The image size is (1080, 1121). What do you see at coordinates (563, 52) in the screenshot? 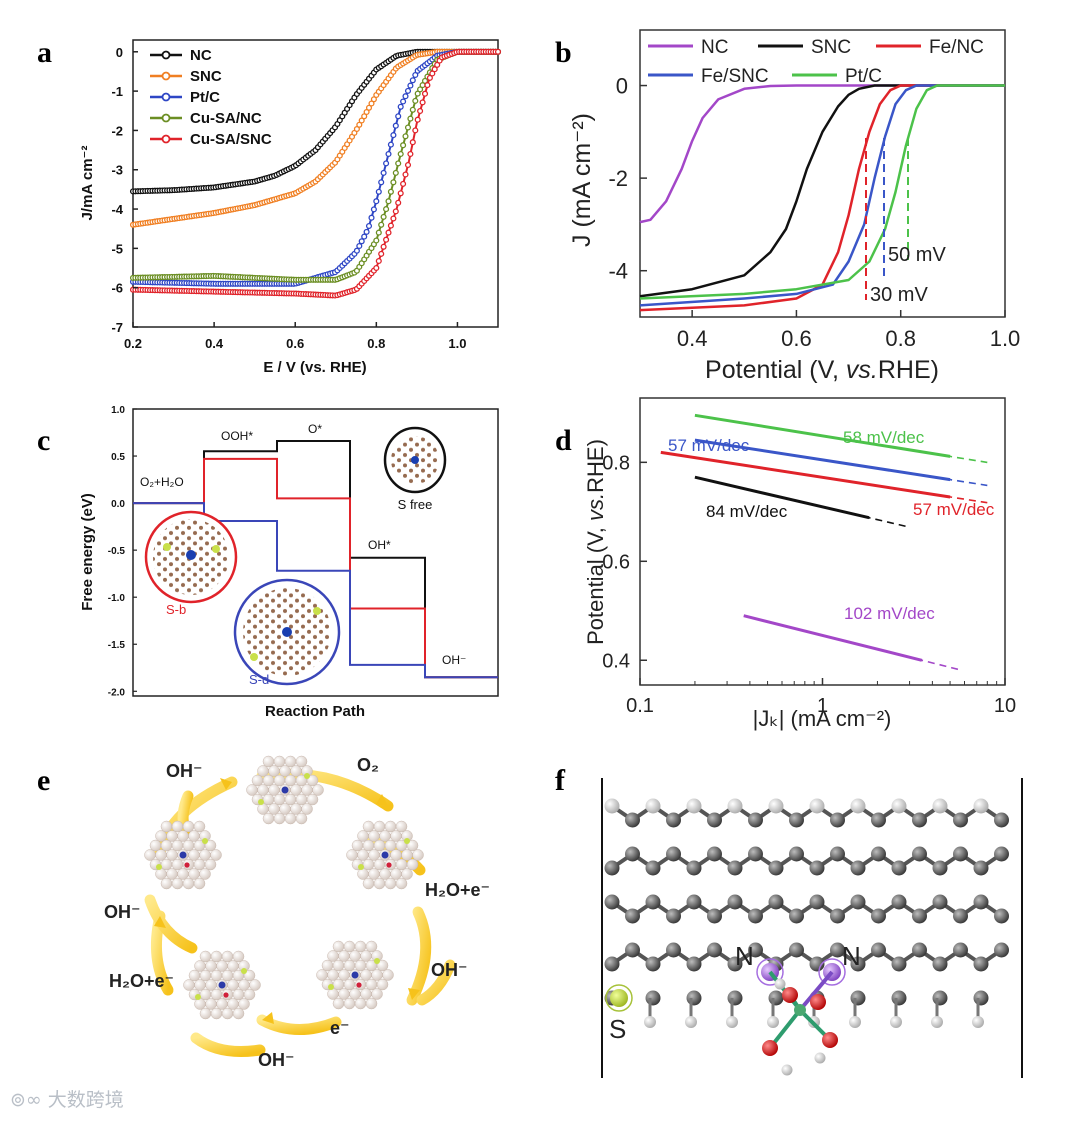
I see `panel-label-b: b` at bounding box center [563, 52].